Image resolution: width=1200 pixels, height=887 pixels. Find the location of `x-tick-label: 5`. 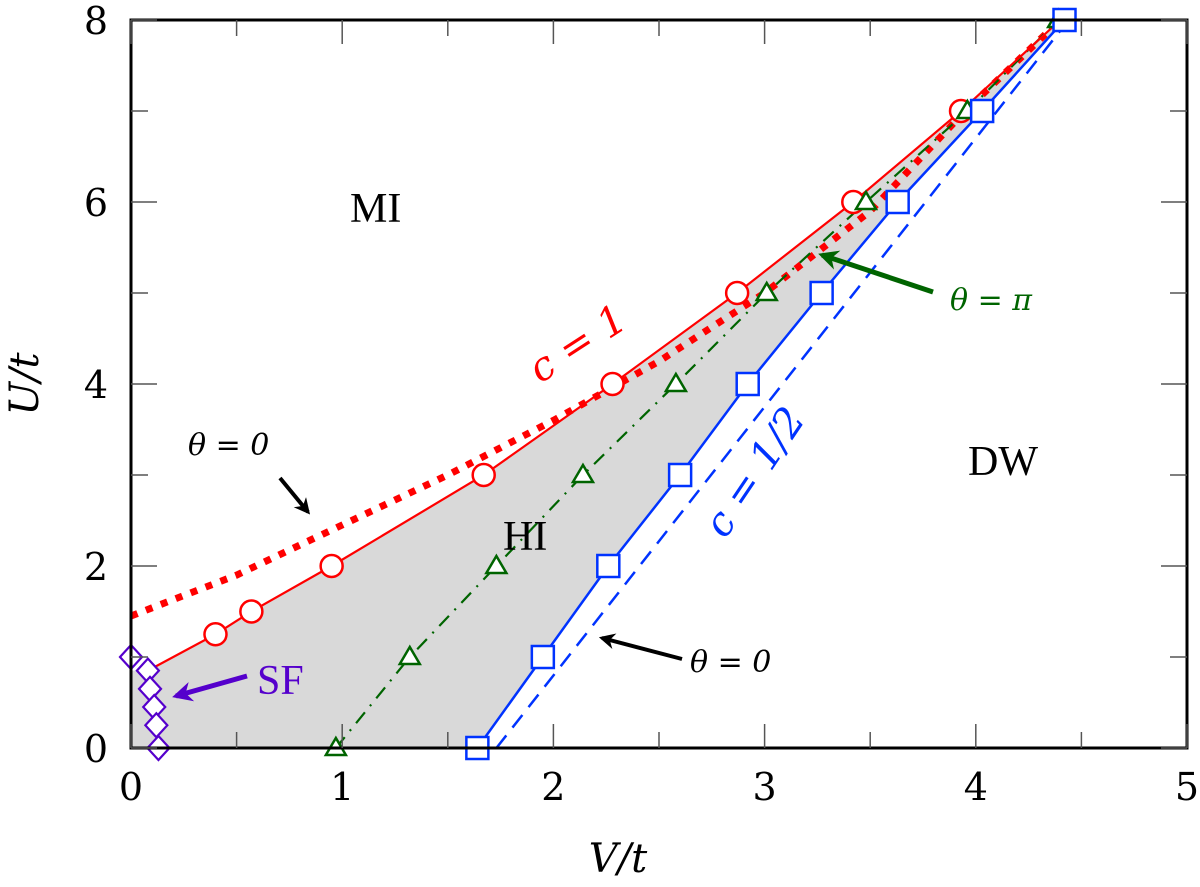

x-tick-label: 5 is located at coordinates (1187, 787).